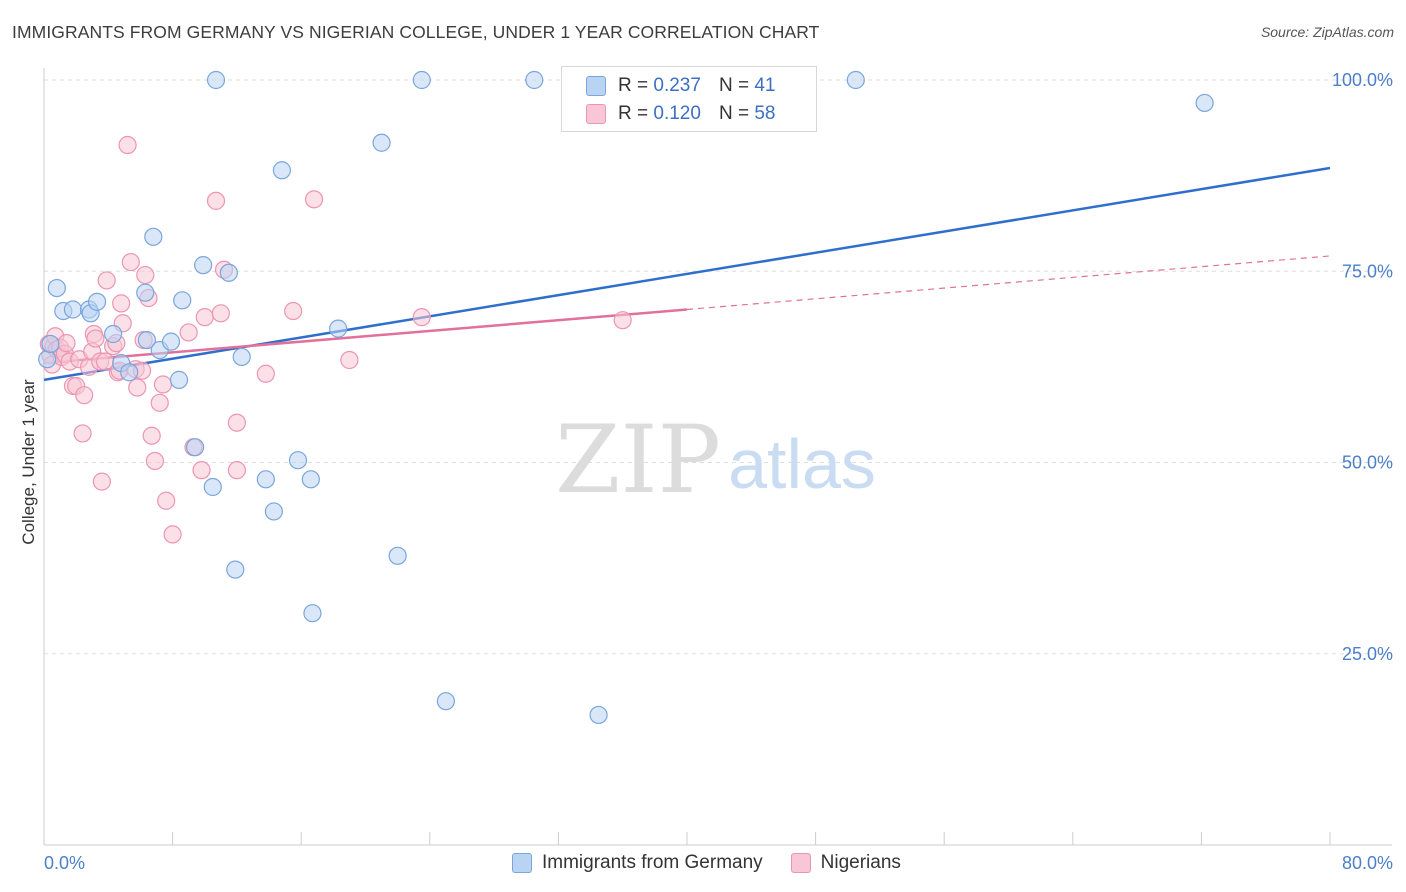 The width and height of the screenshot is (1406, 892). Describe the element at coordinates (1367, 271) in the screenshot. I see `y-tick-label: 75.0%` at that location.